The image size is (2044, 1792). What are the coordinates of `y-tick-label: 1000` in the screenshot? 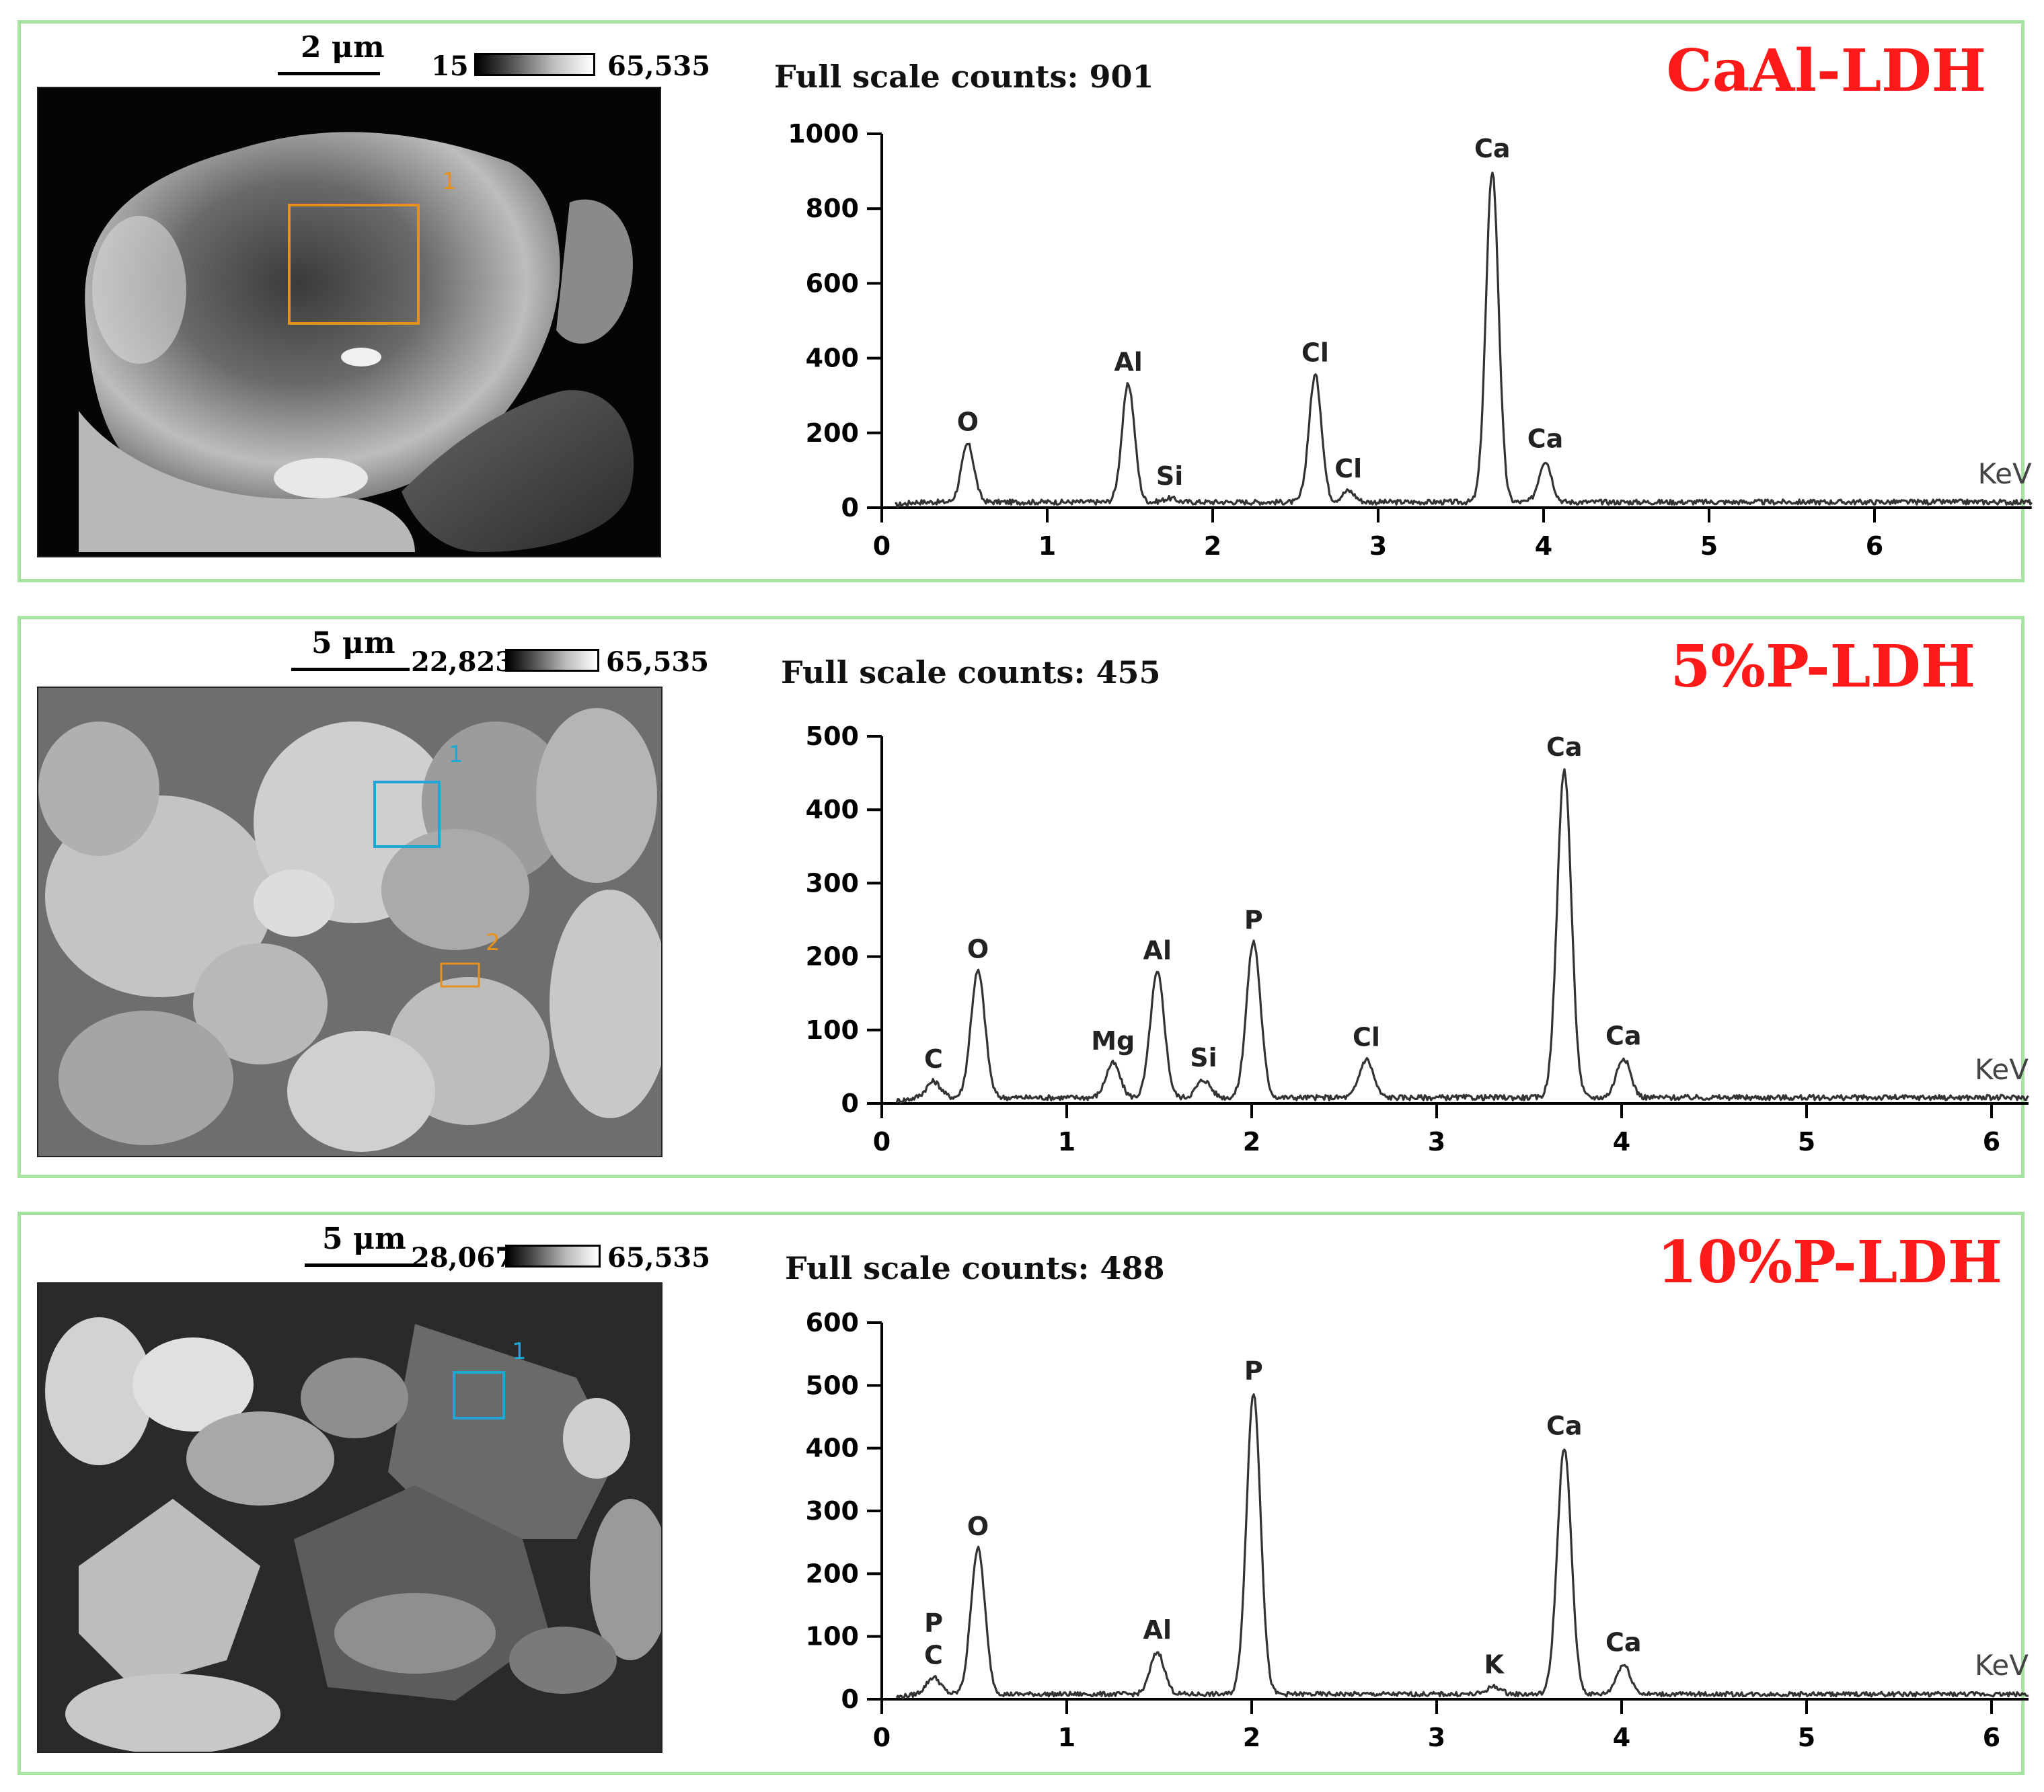 It's located at (824, 134).